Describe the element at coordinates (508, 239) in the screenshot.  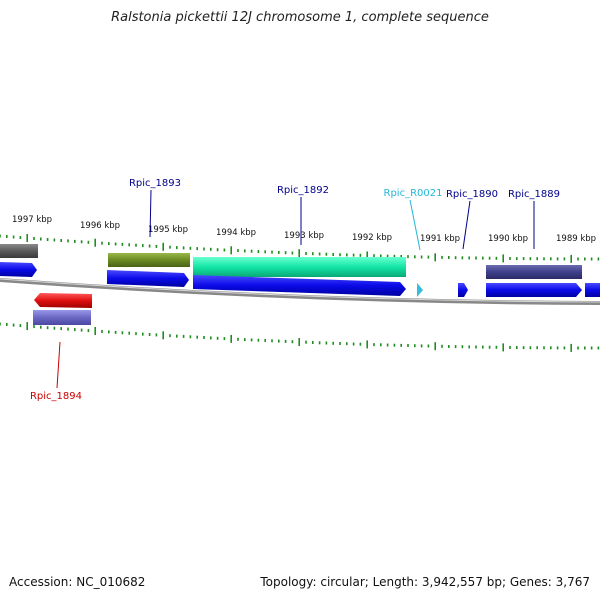
I see `tick-label-1990: 1990 kbp` at that location.